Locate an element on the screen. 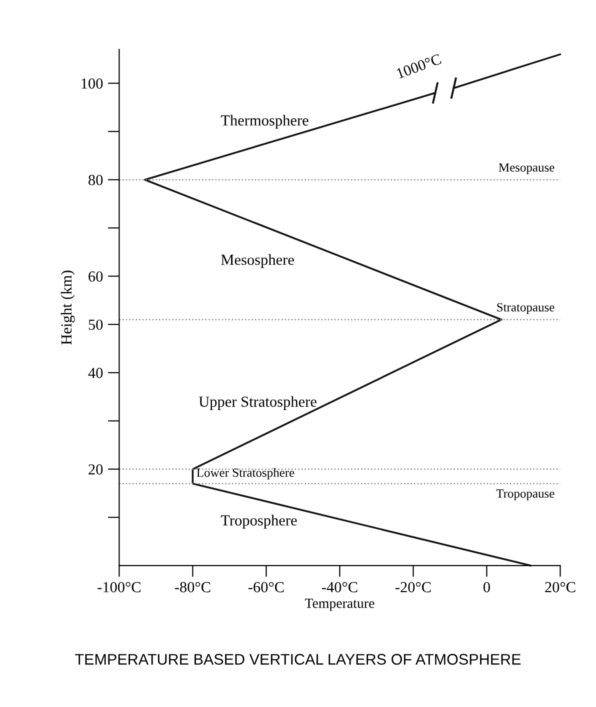 This screenshot has height=707, width=596. y-tick-label: 100 is located at coordinates (92, 83).